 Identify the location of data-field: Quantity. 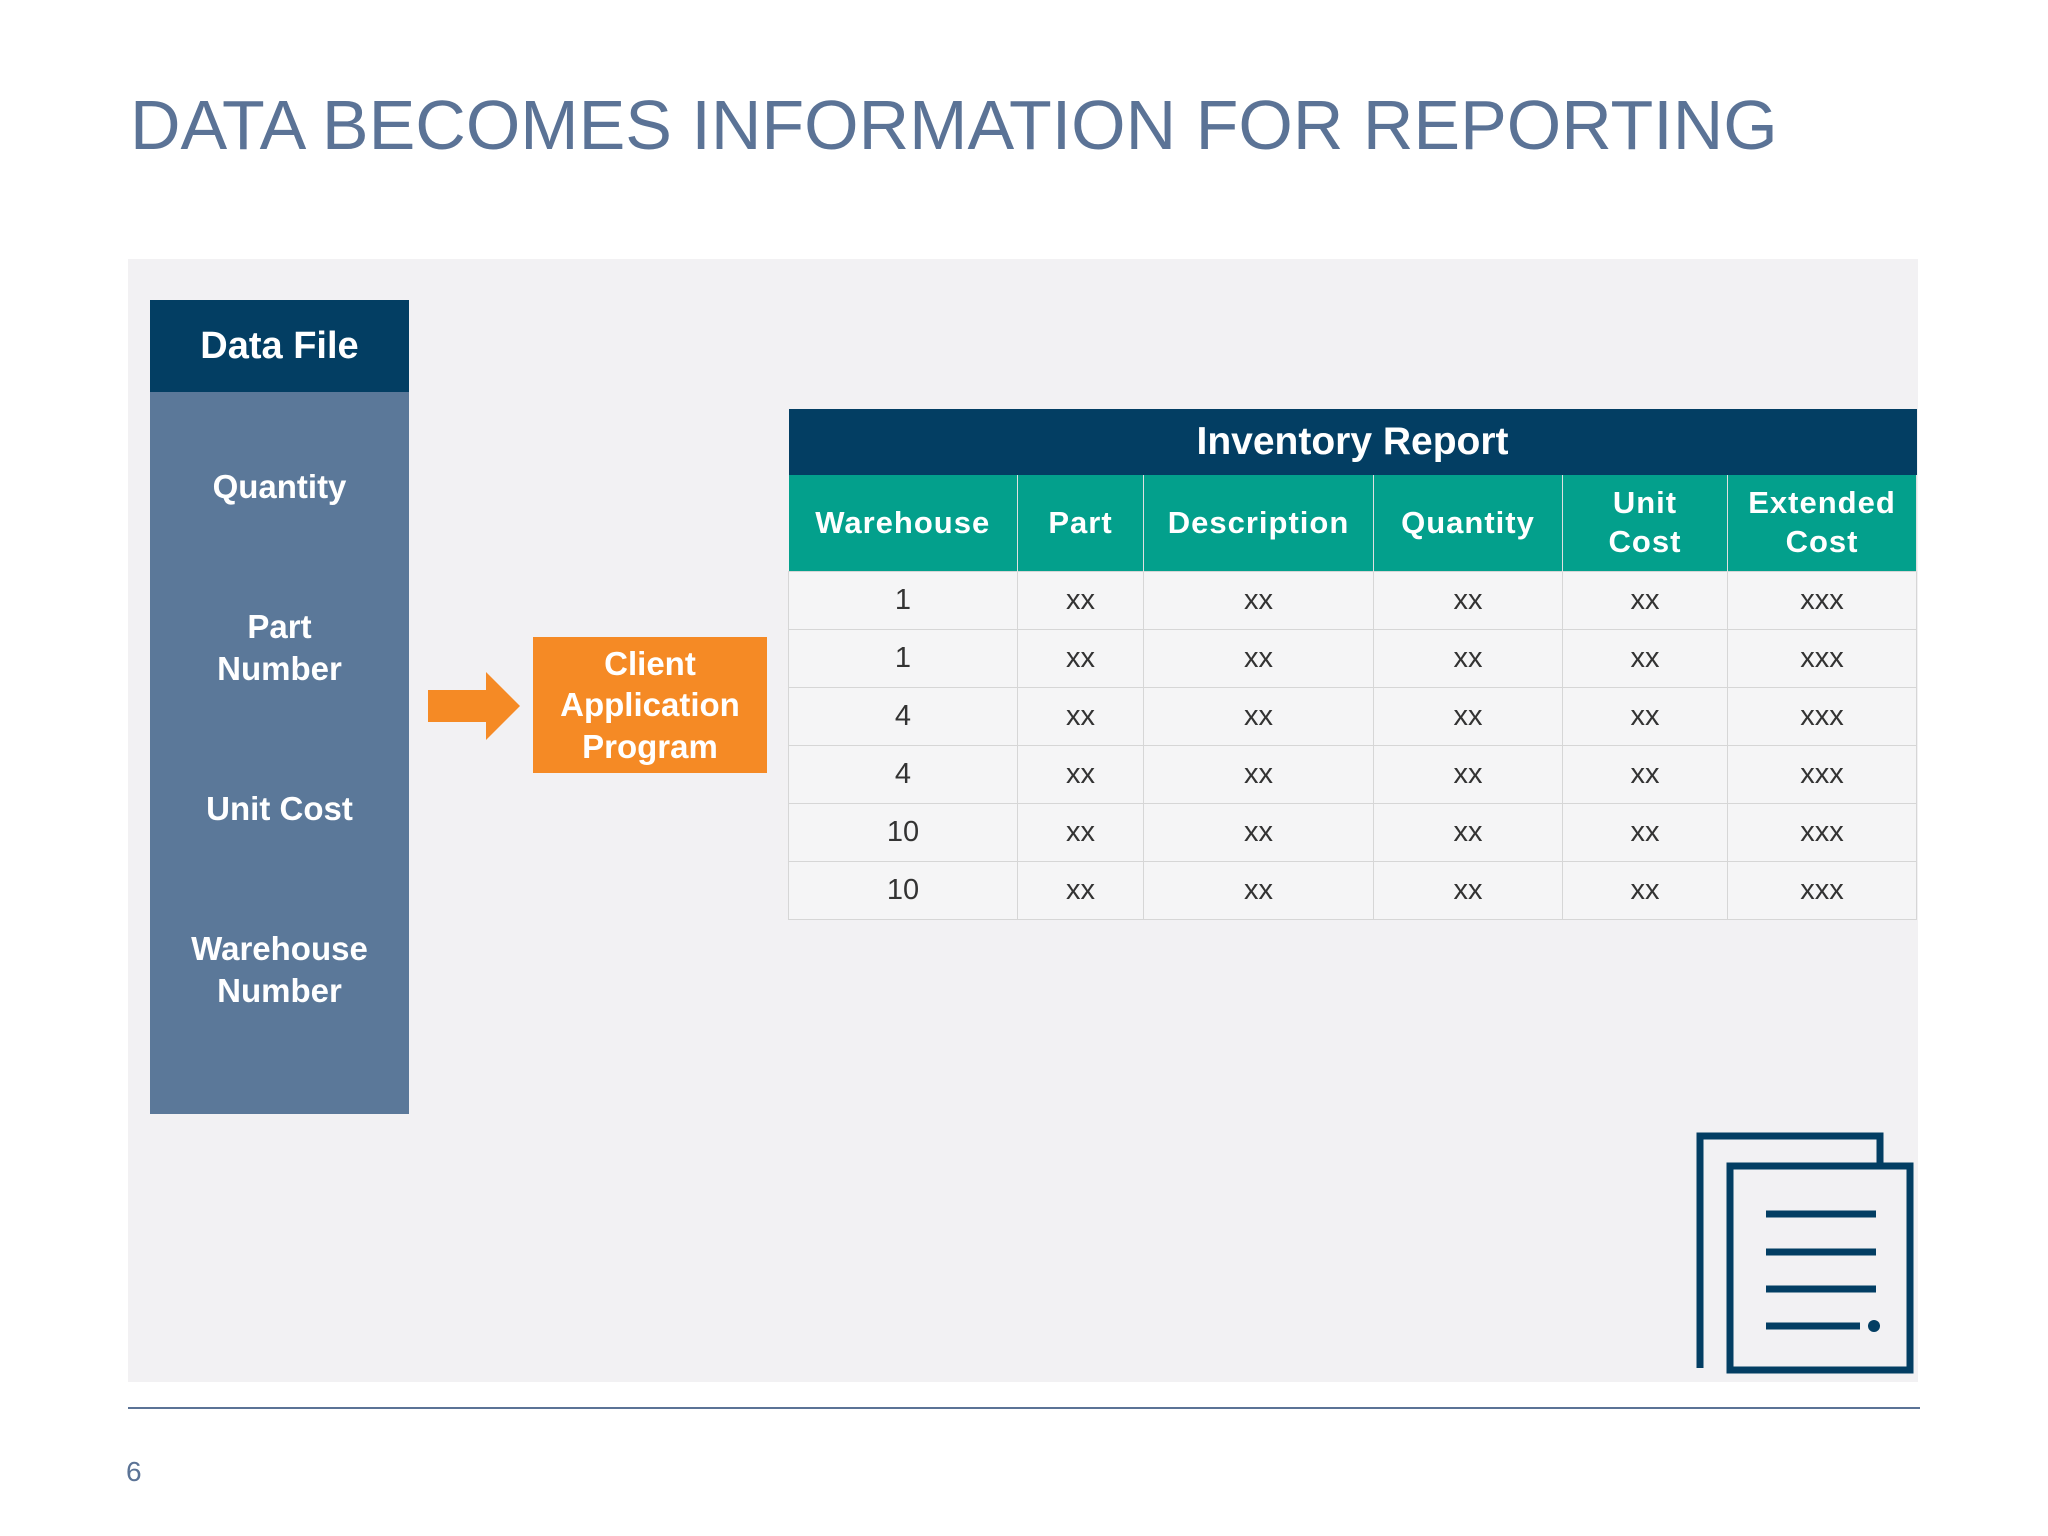
(279, 486).